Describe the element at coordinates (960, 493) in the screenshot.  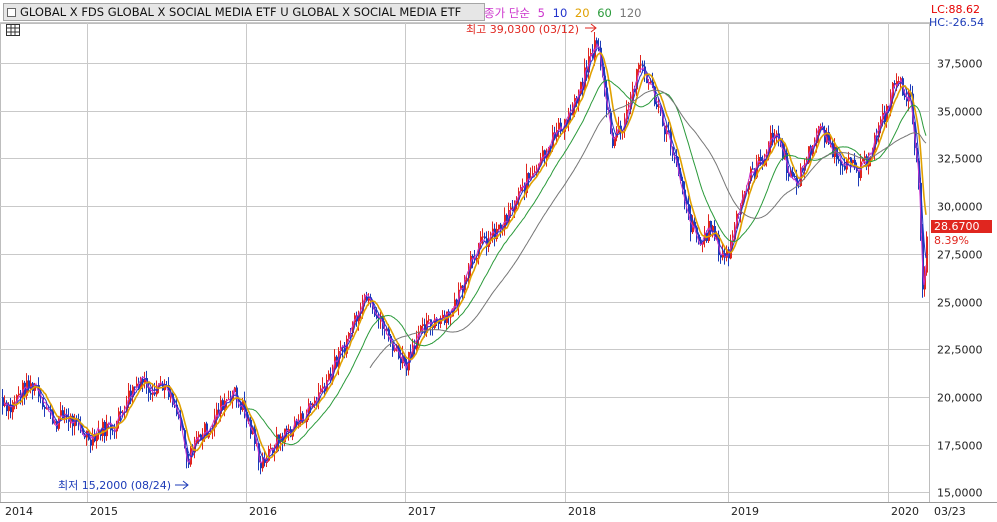
I see `y-tick-label: 15,0000` at that location.